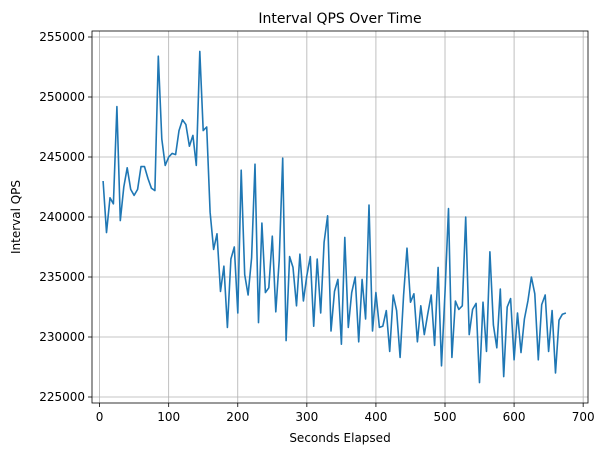 The image size is (605, 459). I want to click on x-tick-label: 700, so click(583, 417).